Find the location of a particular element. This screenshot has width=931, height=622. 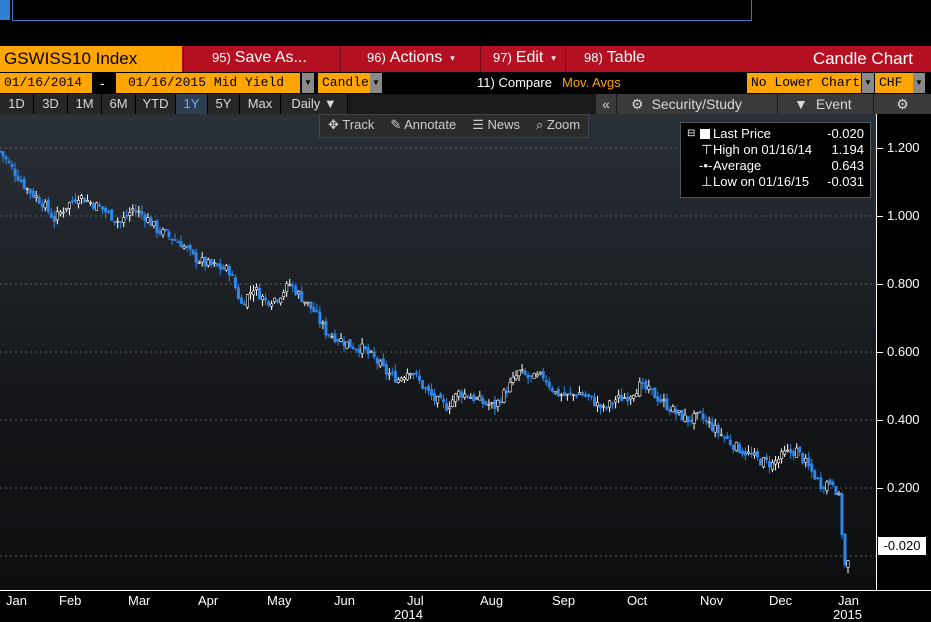

event-button: ▼ Event is located at coordinates (825, 104).